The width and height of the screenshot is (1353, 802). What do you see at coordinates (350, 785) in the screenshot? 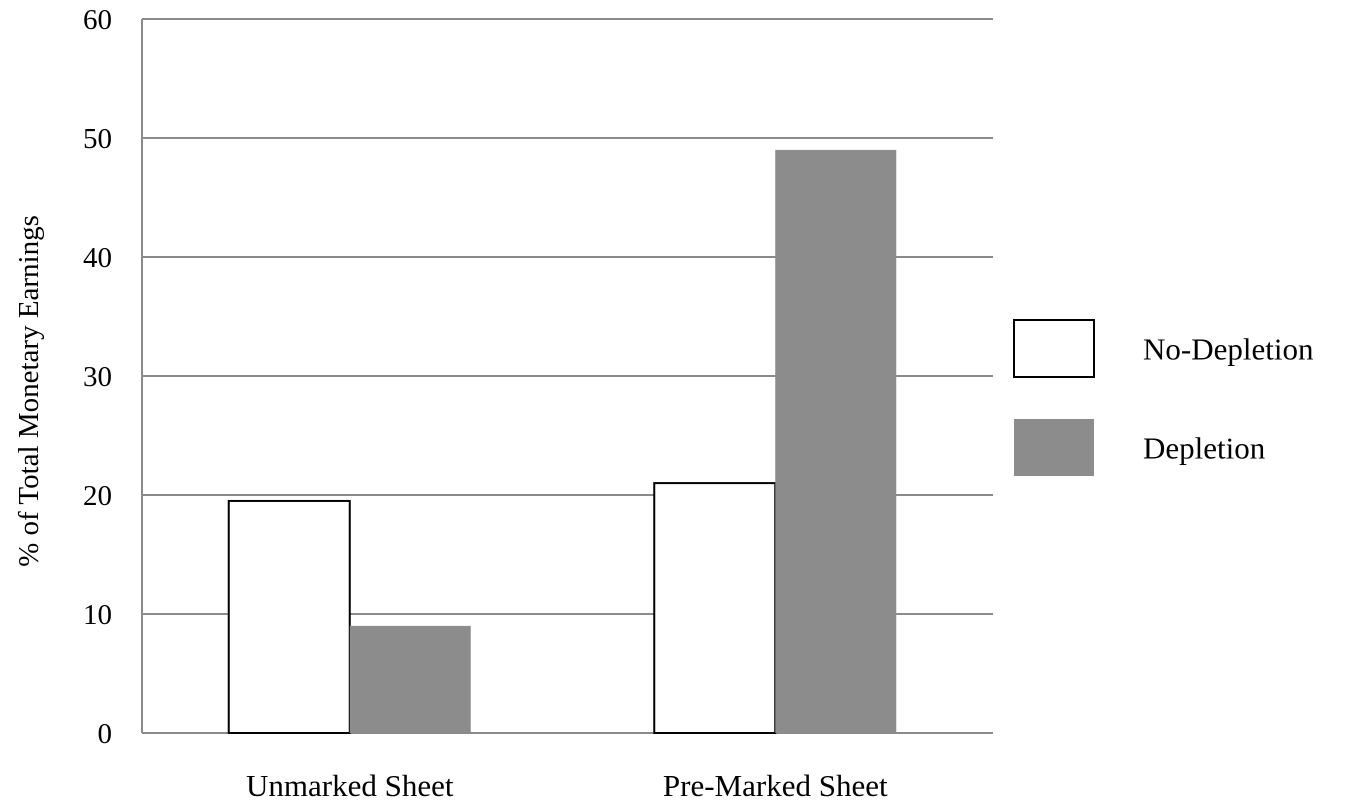
I see `x-category-label: Unmarked Sheet` at bounding box center [350, 785].